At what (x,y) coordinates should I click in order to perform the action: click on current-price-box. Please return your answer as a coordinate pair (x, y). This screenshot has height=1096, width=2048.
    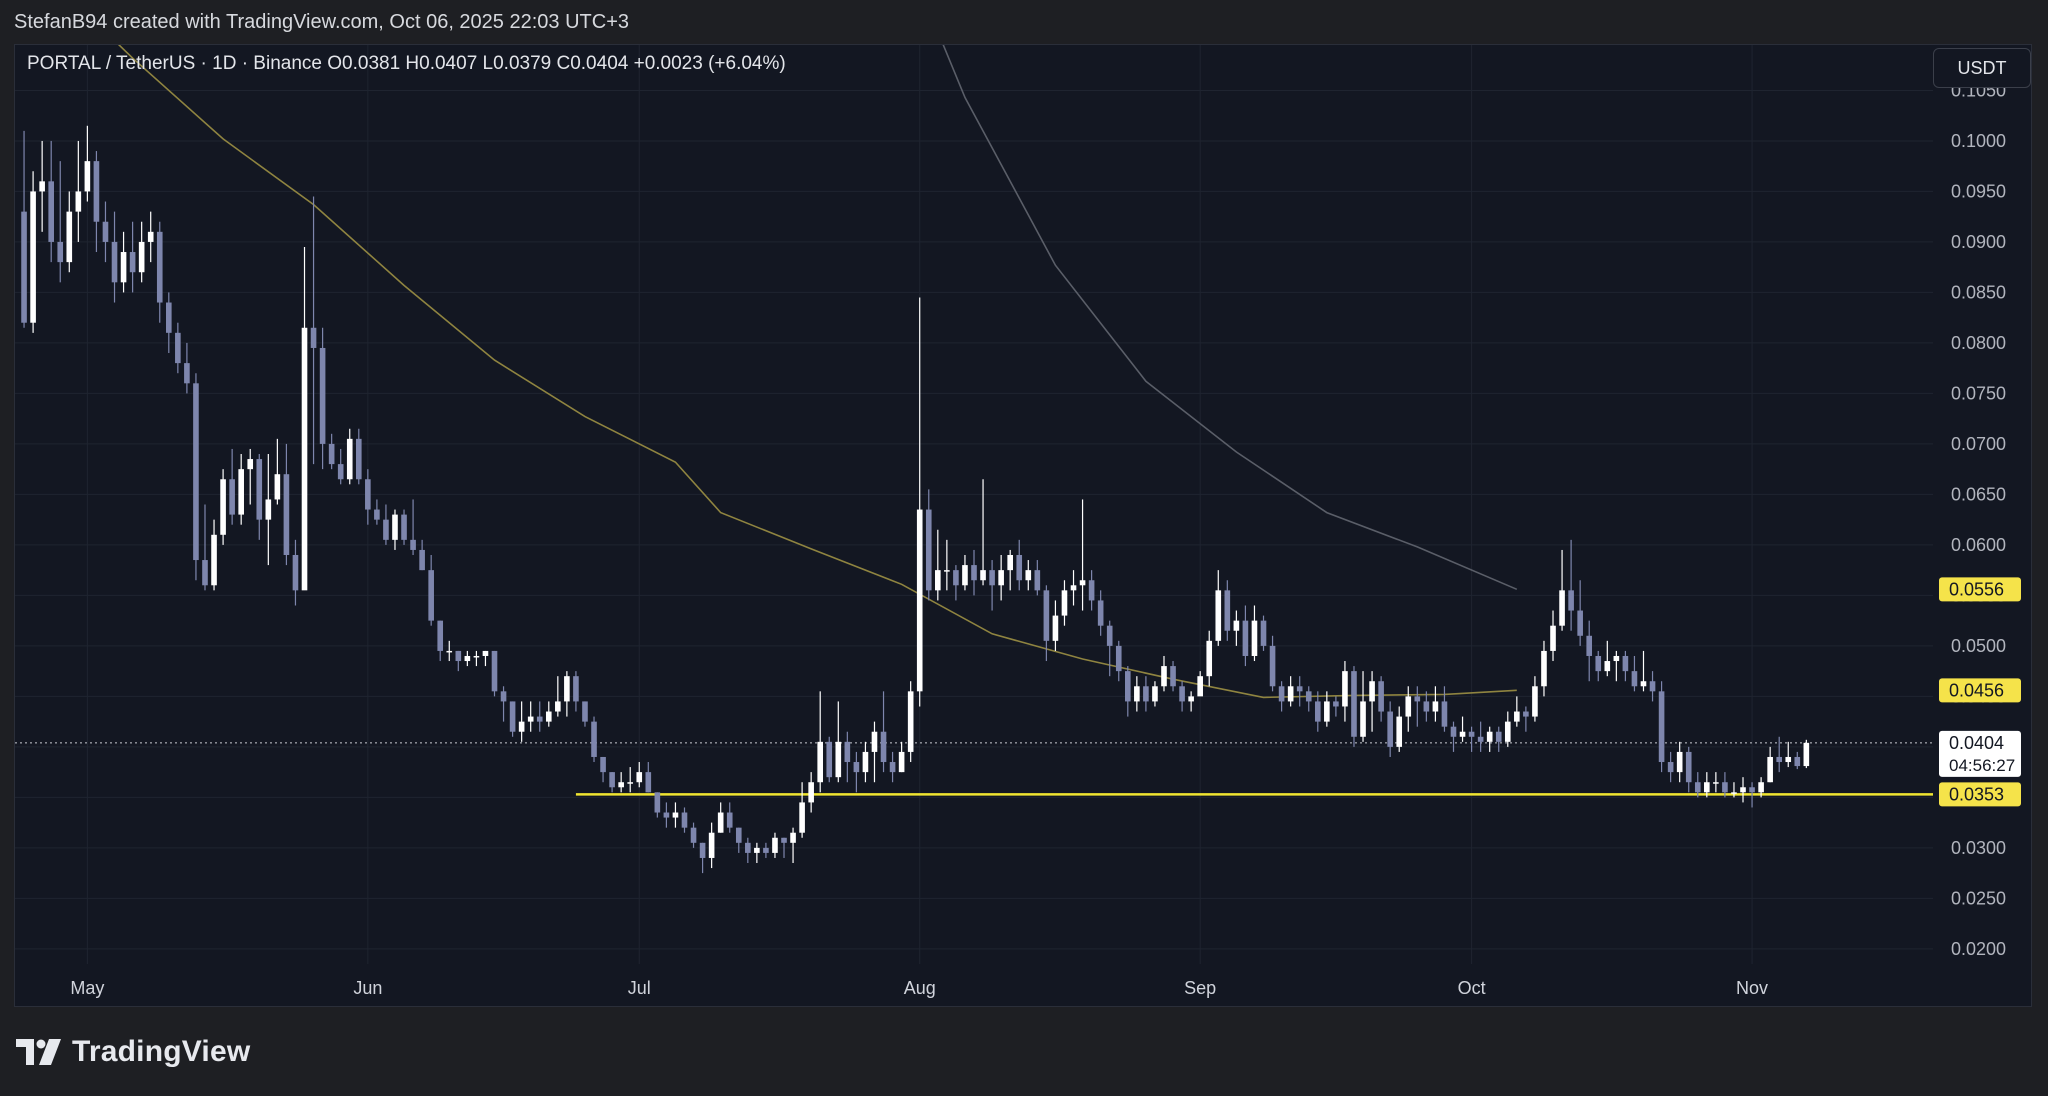
    Looking at the image, I should click on (1980, 753).